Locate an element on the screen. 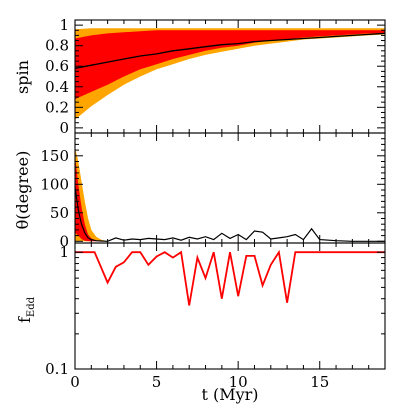 The image size is (407, 407). spin-inner-band is located at coordinates (230, 65).